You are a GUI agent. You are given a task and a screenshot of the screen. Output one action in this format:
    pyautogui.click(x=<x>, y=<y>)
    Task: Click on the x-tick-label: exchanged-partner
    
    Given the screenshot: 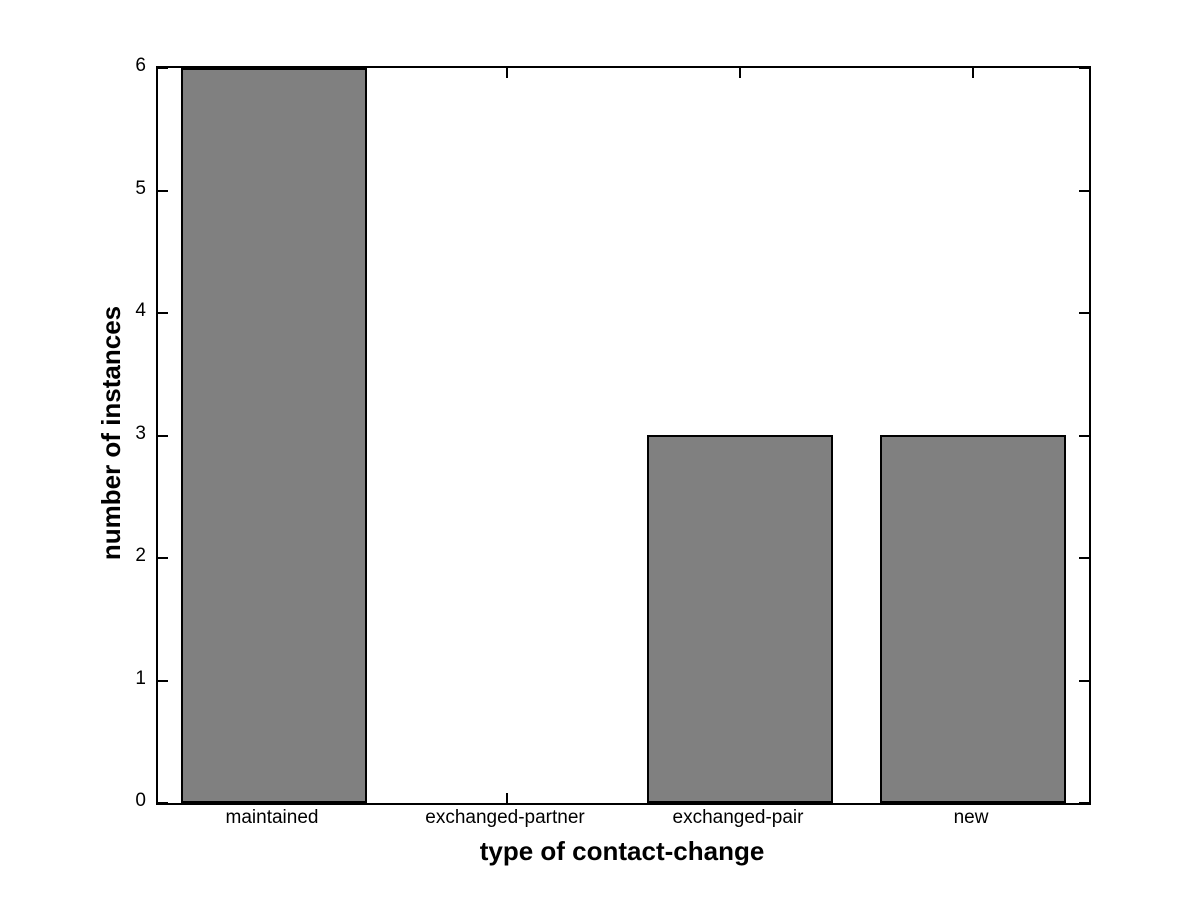 What is the action you would take?
    pyautogui.click(x=505, y=817)
    